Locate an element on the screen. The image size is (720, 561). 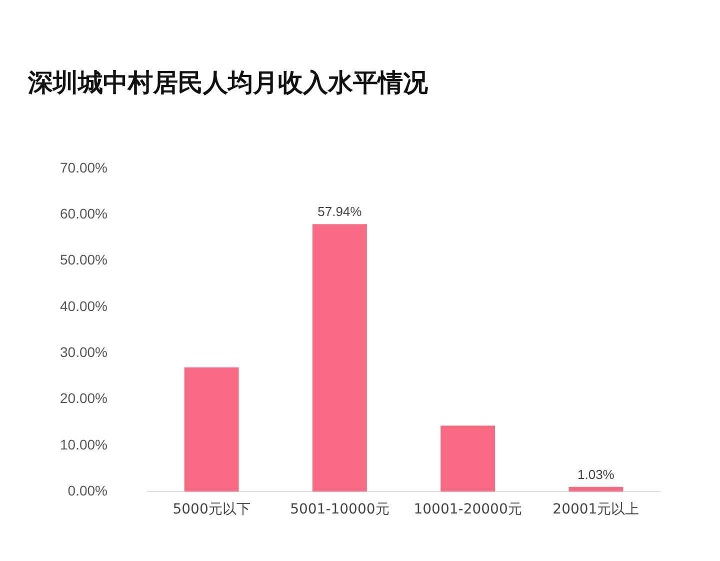
y-tick-label: 0.00% is located at coordinates (88, 490).